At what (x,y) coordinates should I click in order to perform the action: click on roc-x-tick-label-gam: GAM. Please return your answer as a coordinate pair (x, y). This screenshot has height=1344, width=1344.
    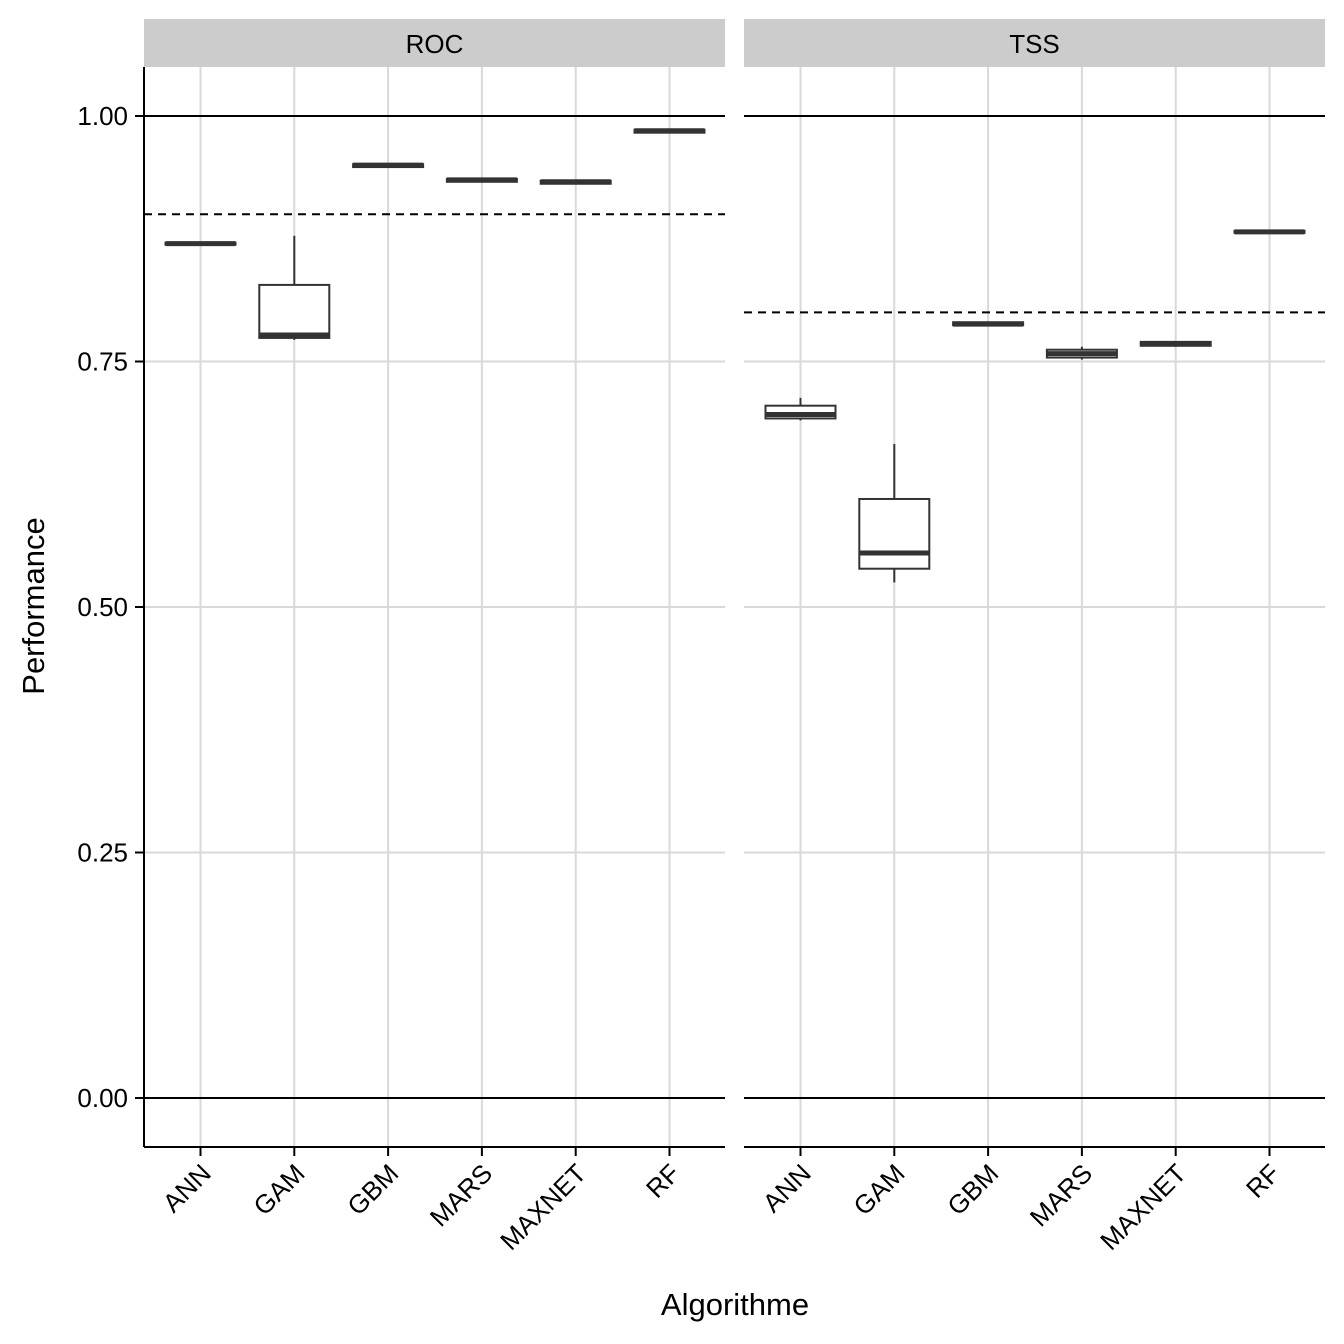
    Looking at the image, I should click on (278, 1189).